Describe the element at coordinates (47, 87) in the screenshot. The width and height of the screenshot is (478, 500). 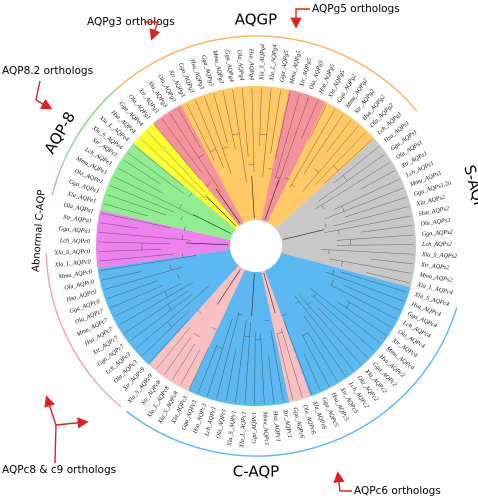
I see `annotation-aqp82: AQP8.2 orthologs` at that location.